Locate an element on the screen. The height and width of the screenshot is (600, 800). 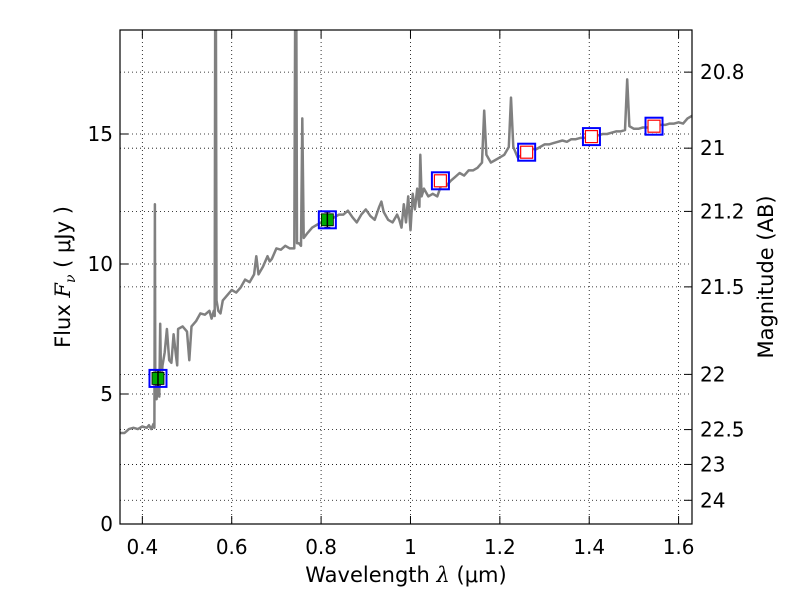
y-tick-label: 0 is located at coordinates (106, 524).